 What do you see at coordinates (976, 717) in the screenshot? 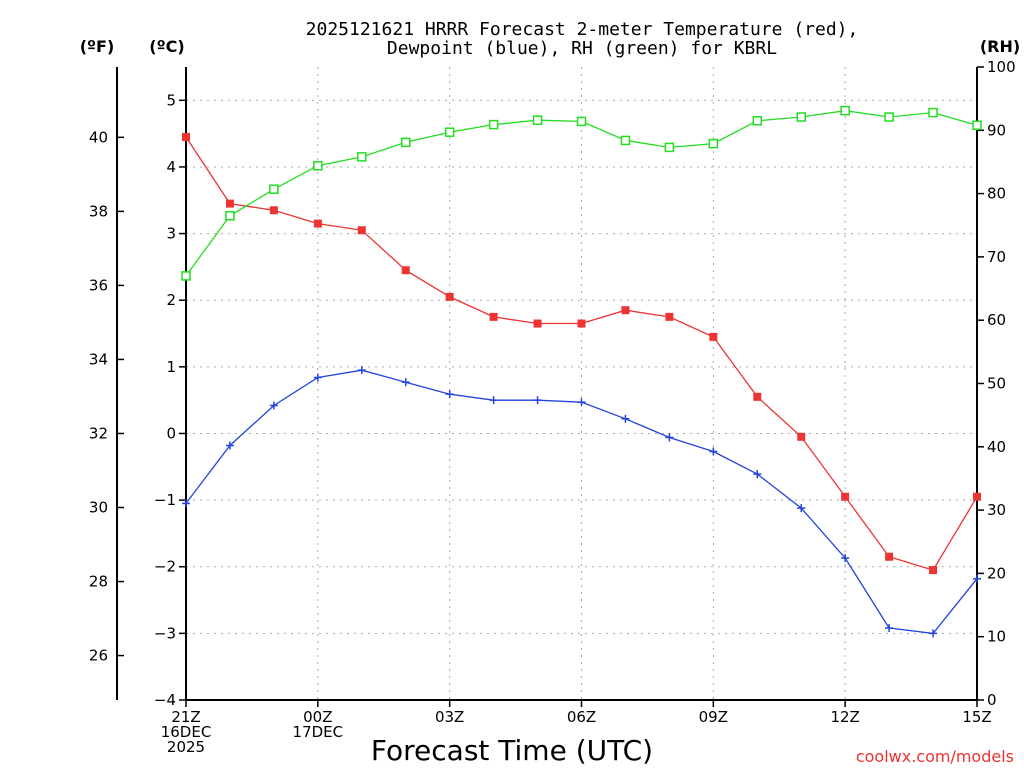
I see `x-tick-label: 15Z` at bounding box center [976, 717].